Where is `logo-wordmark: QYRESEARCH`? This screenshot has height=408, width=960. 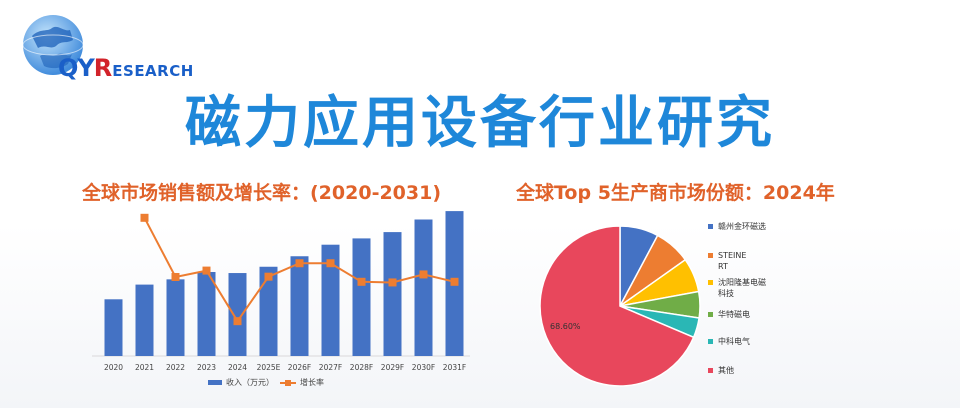 logo-wordmark: QYRESEARCH is located at coordinates (126, 68).